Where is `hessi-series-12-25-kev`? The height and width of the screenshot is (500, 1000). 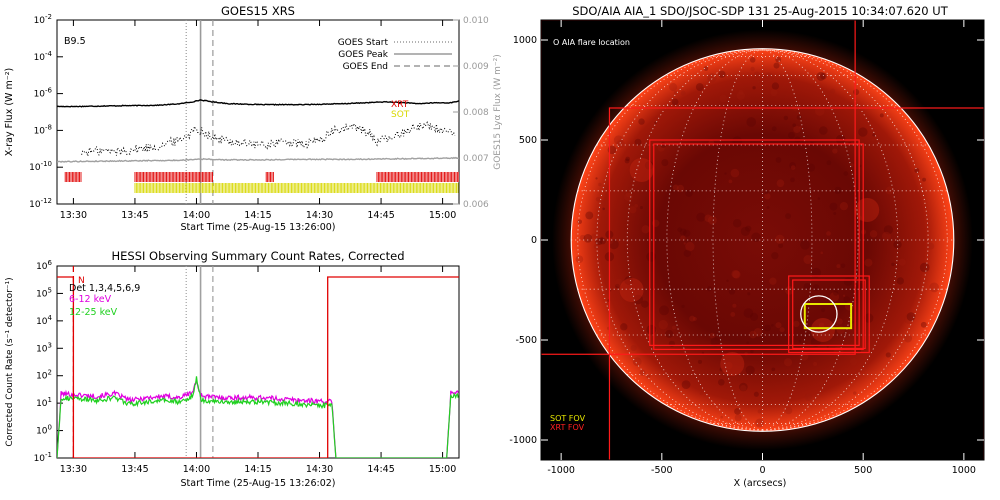
hessi-series-12-25-kev is located at coordinates (258, 417).